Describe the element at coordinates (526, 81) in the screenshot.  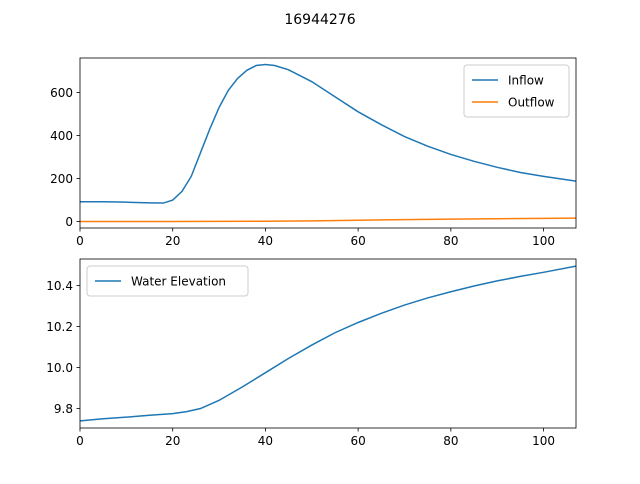
I see `legend-label: Inflow` at that location.